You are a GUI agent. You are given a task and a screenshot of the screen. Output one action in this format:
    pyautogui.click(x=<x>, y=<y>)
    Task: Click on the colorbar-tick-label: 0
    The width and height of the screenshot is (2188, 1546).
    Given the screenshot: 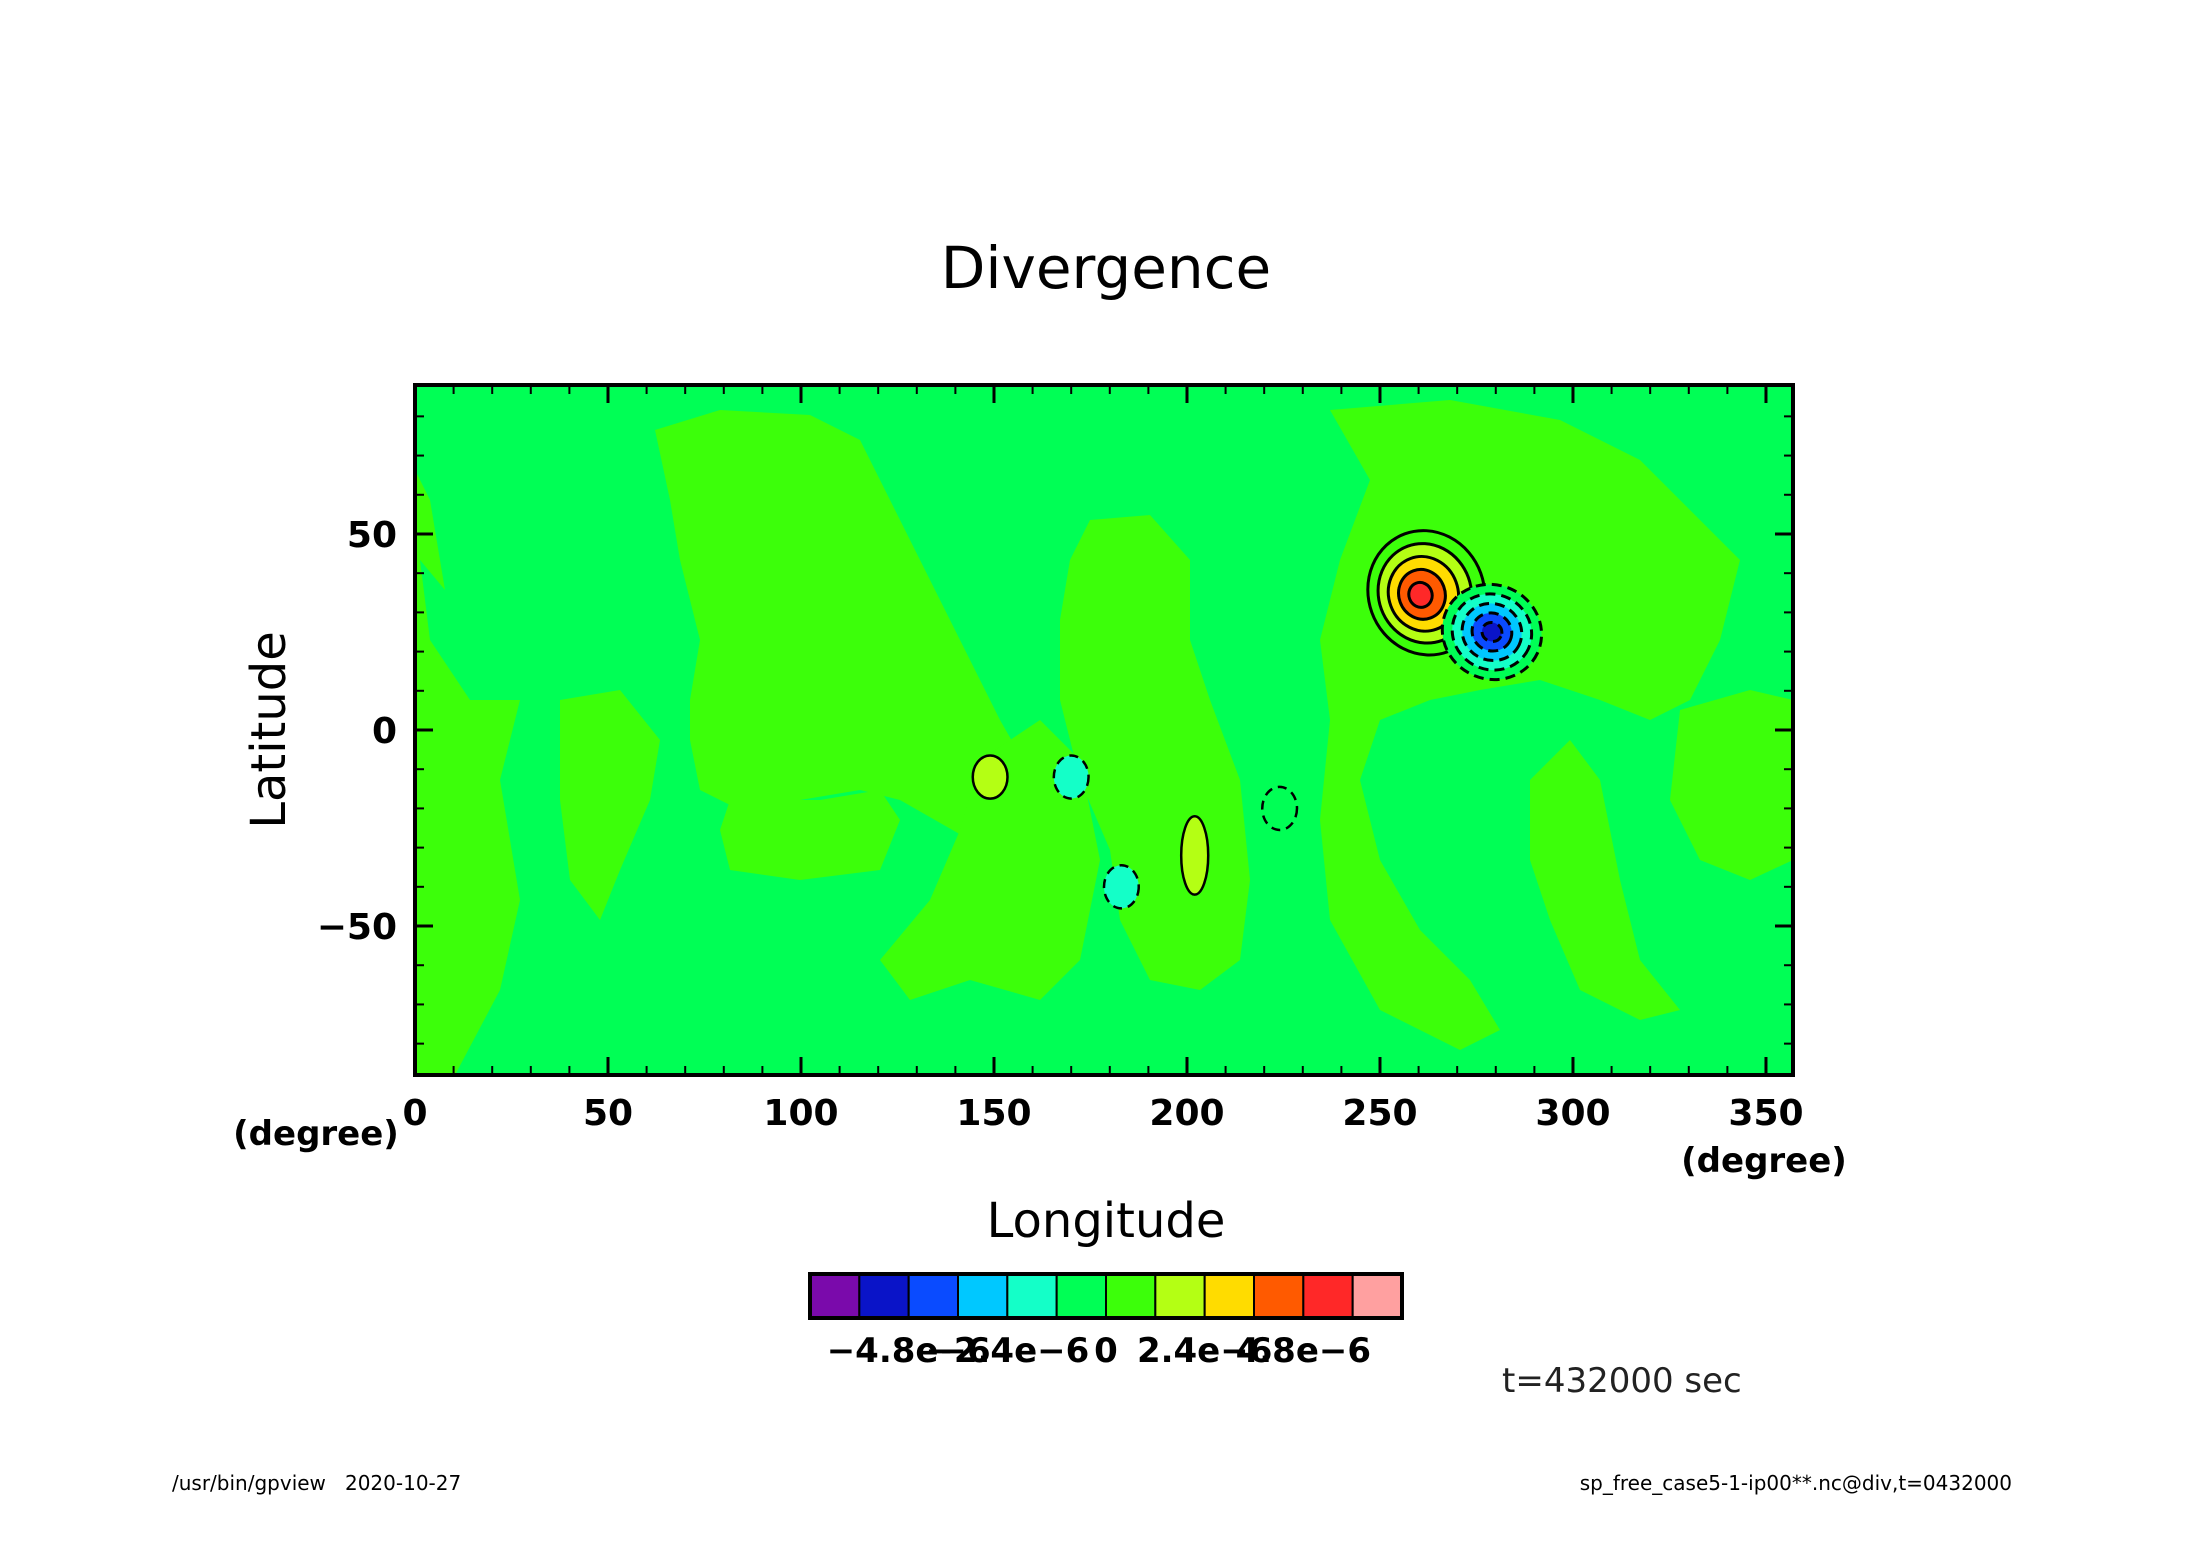 What is the action you would take?
    pyautogui.click(x=1106, y=1351)
    